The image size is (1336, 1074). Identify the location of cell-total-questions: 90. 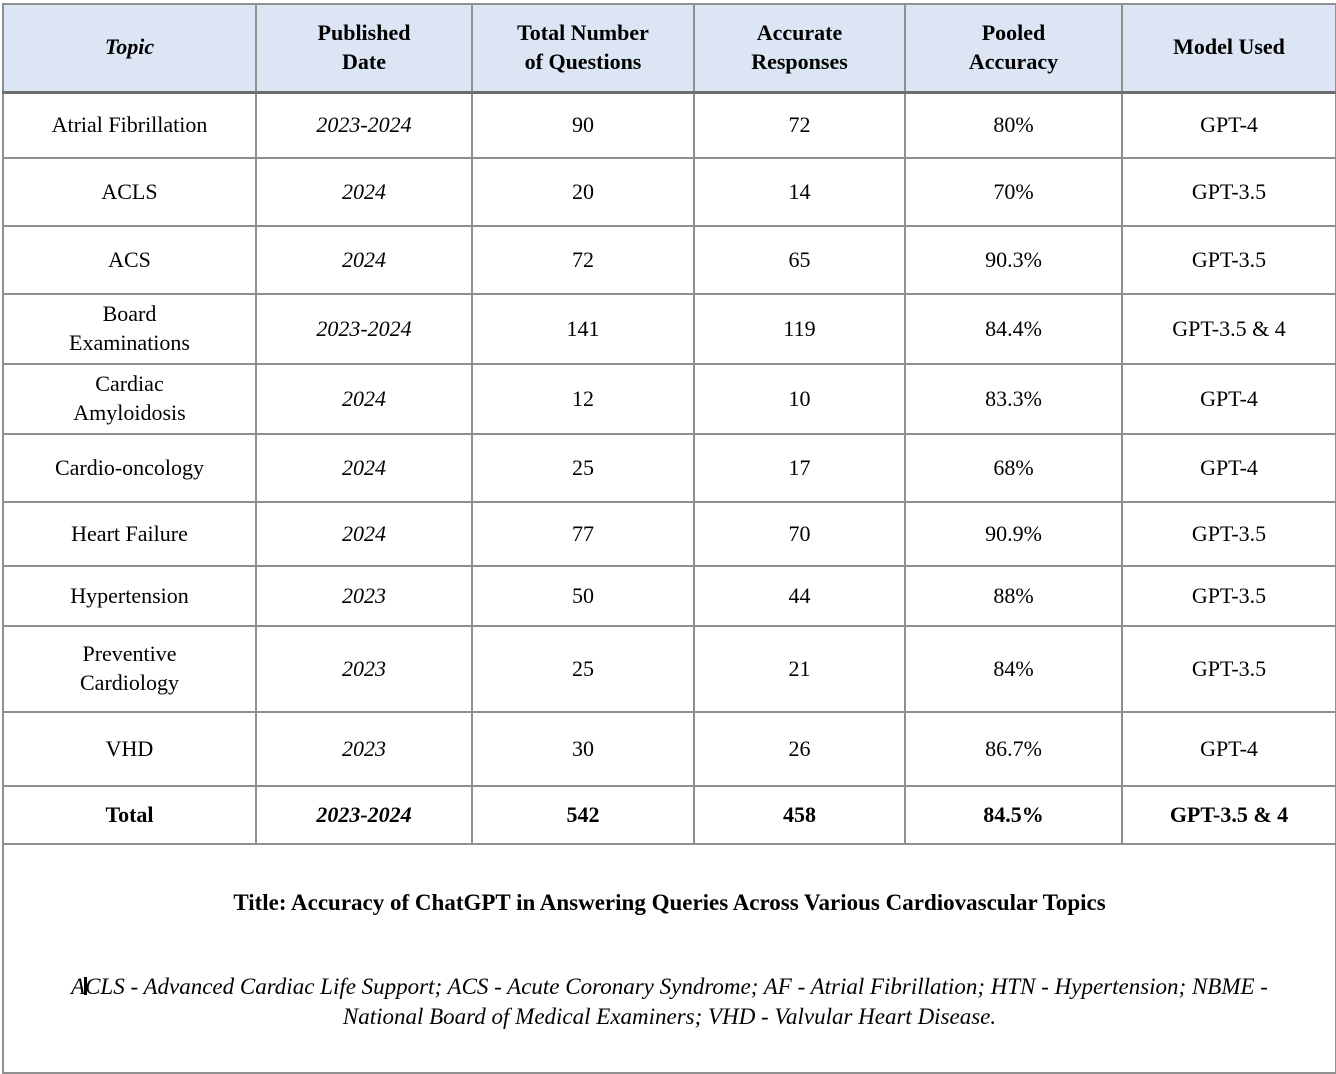
(583, 125).